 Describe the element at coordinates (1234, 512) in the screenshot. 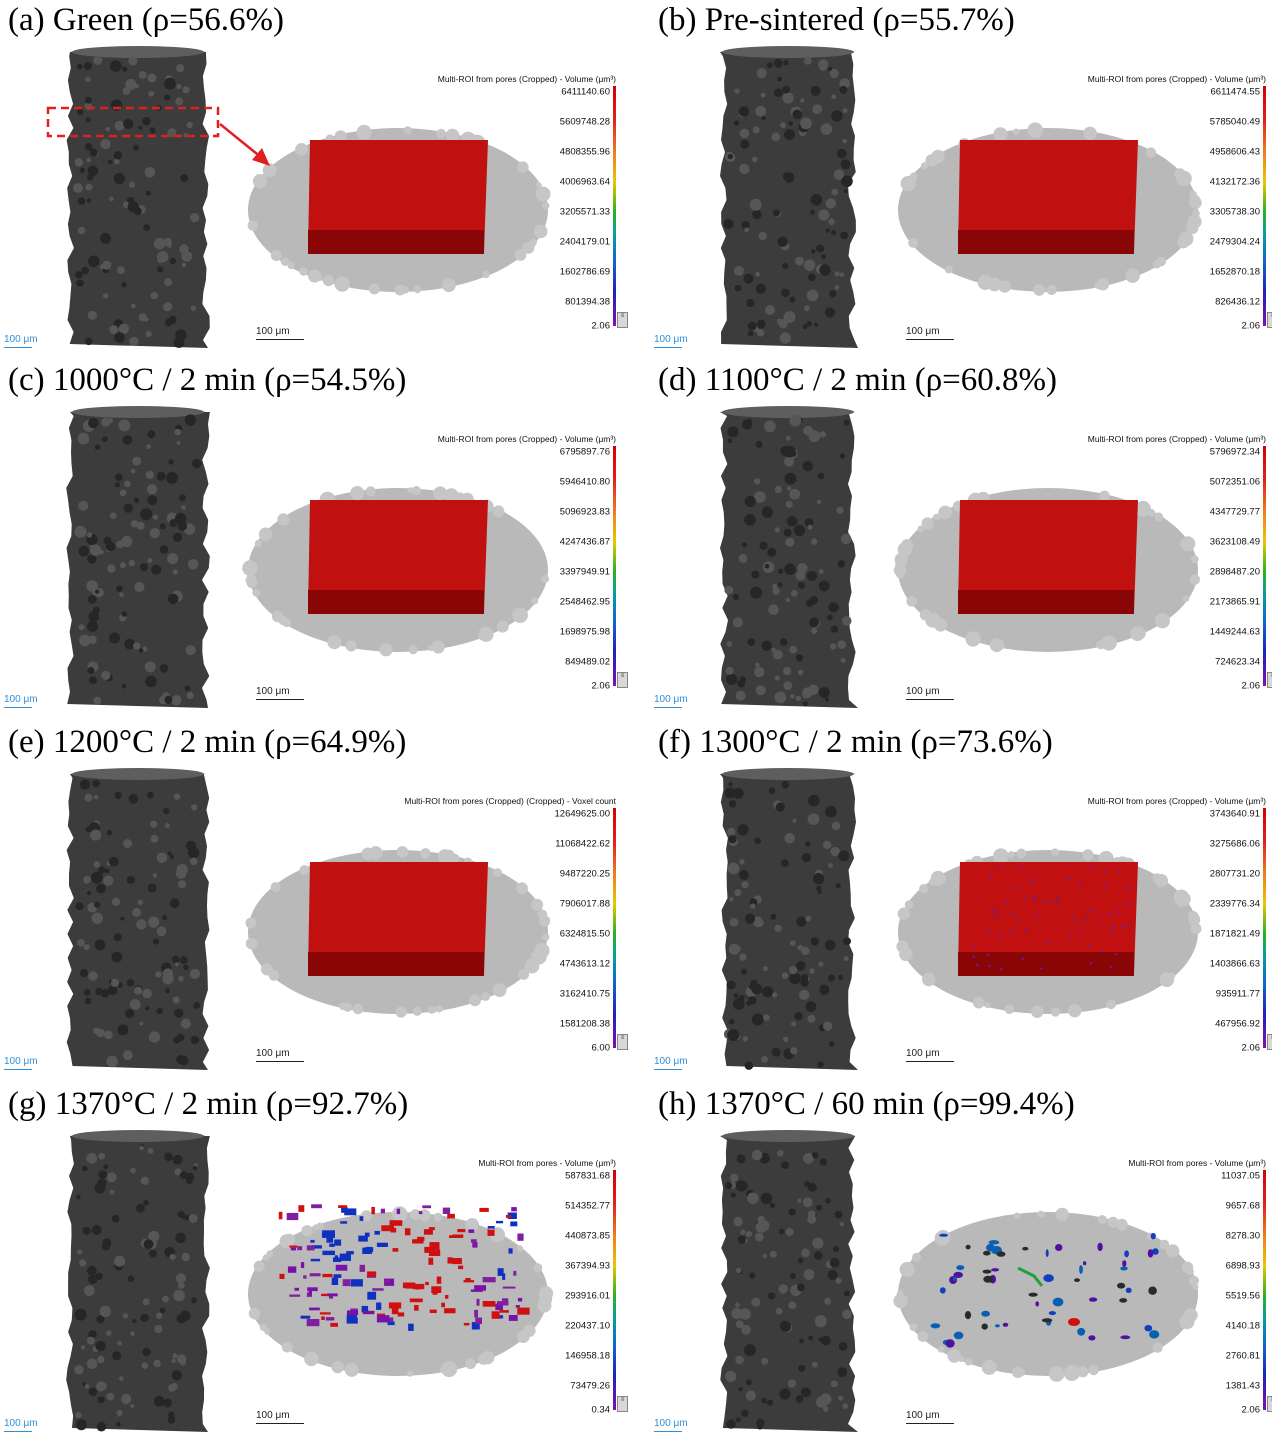

I see `colorbar-tick-label: 4347729.77` at that location.